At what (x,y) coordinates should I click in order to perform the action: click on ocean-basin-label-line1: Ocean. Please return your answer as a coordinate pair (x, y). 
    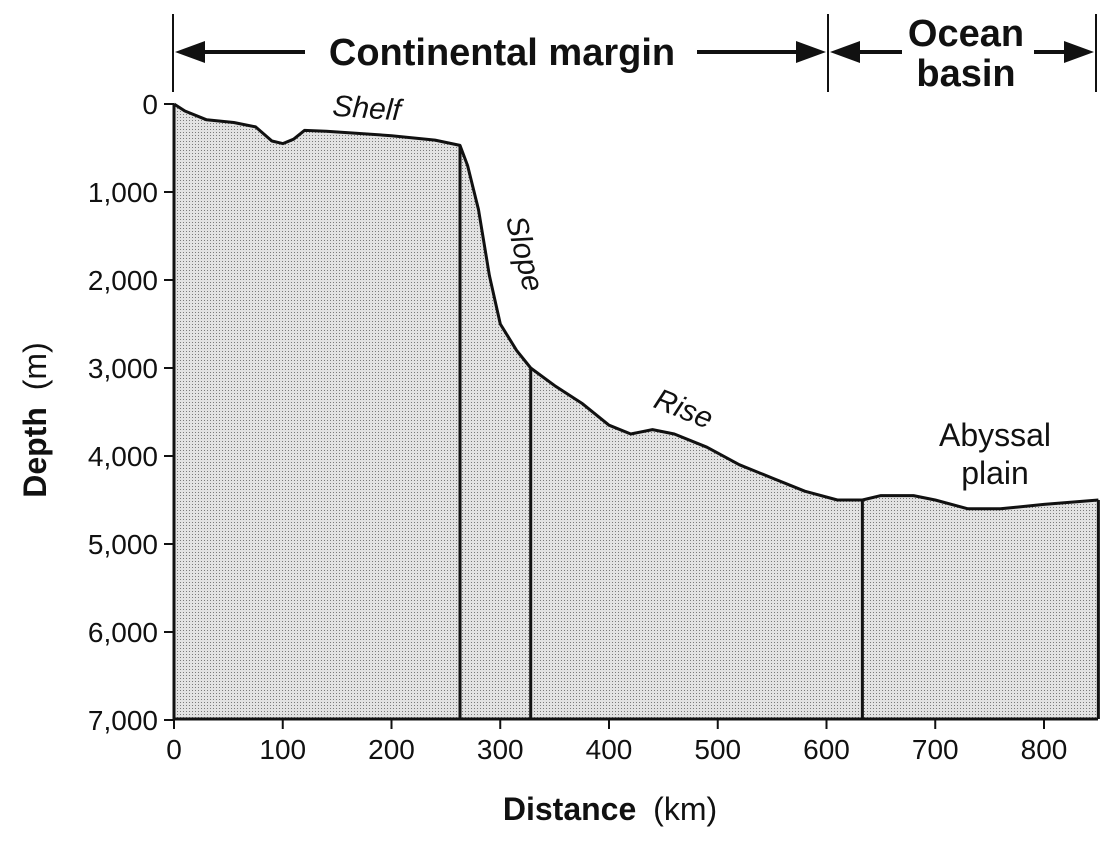
    Looking at the image, I should click on (966, 34).